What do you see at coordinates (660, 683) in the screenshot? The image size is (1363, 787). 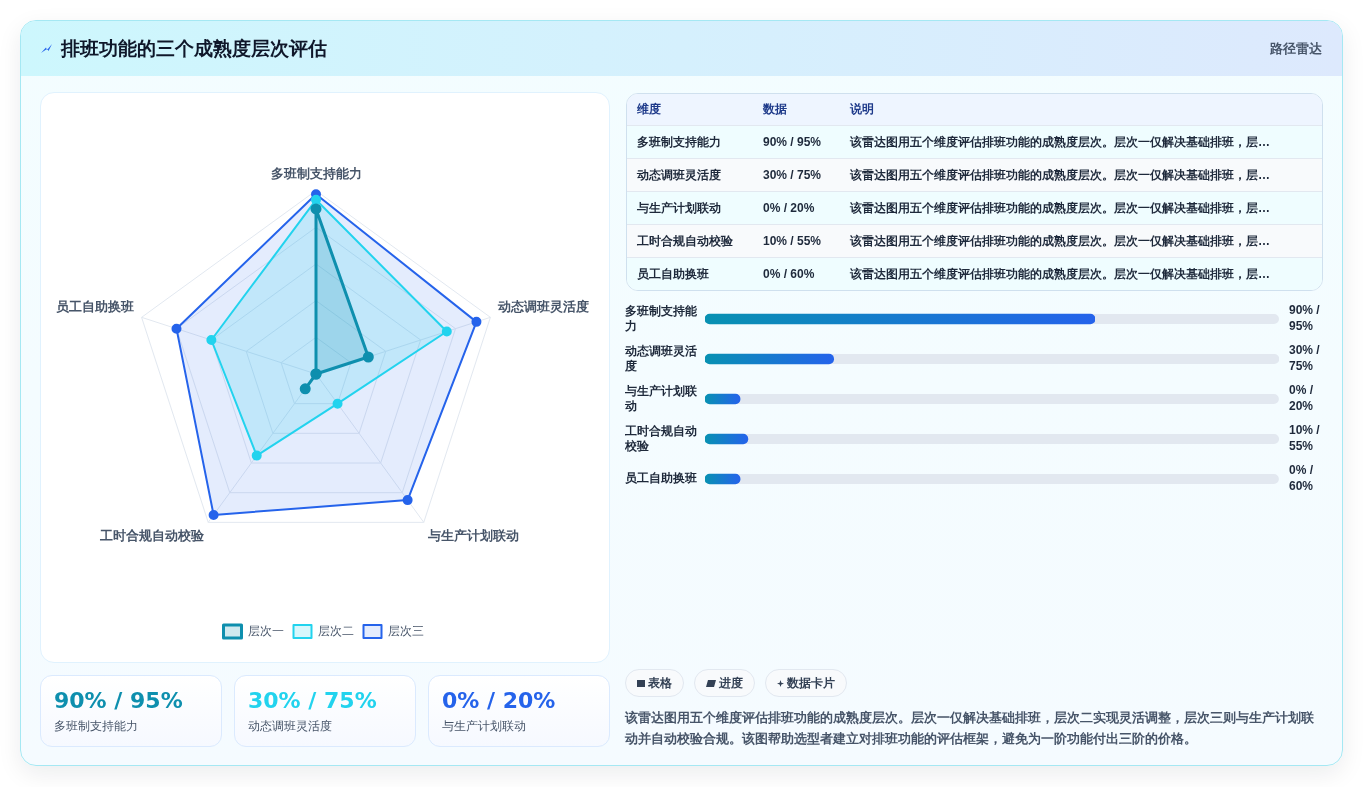 I see `text: 表格` at bounding box center [660, 683].